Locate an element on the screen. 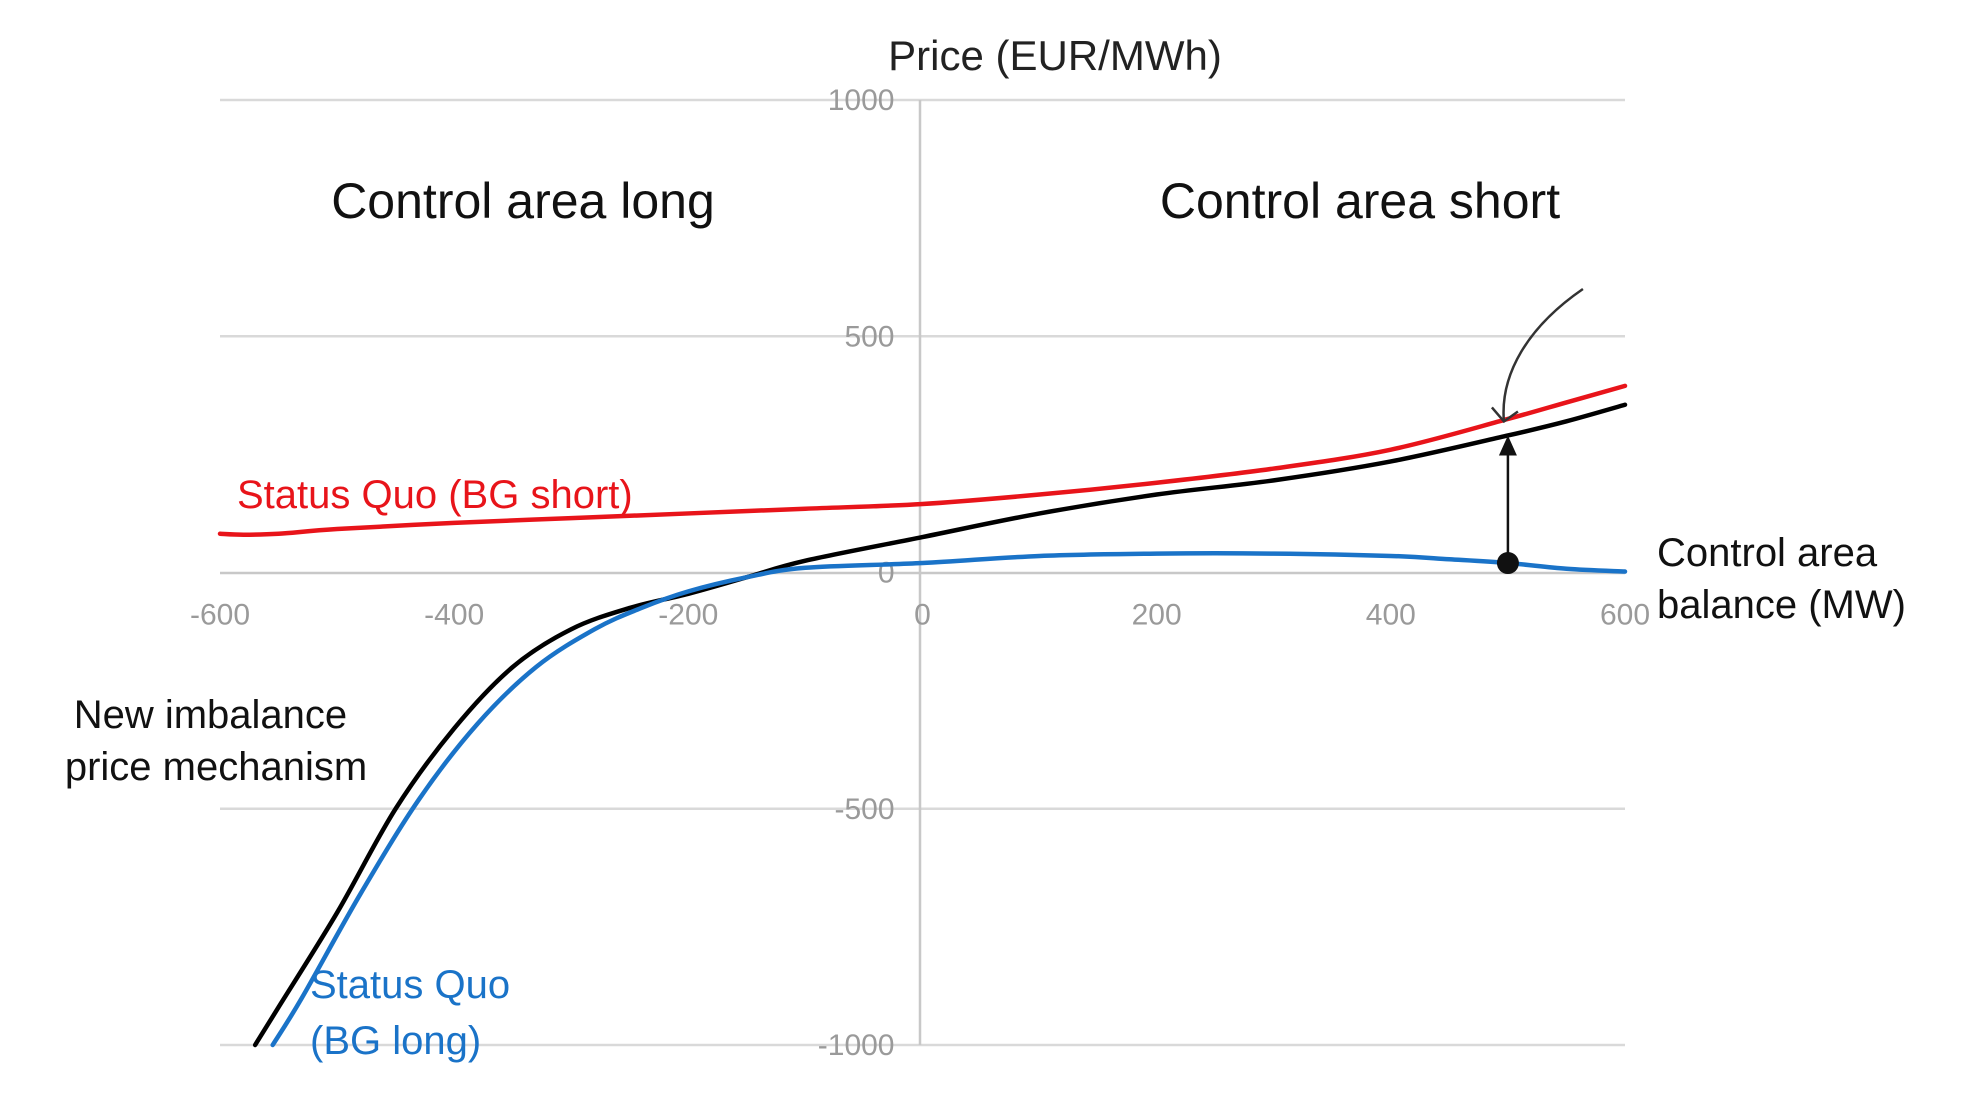 The height and width of the screenshot is (1102, 1973). y-axis-label: Price (EUR/MWh) is located at coordinates (1055, 55).